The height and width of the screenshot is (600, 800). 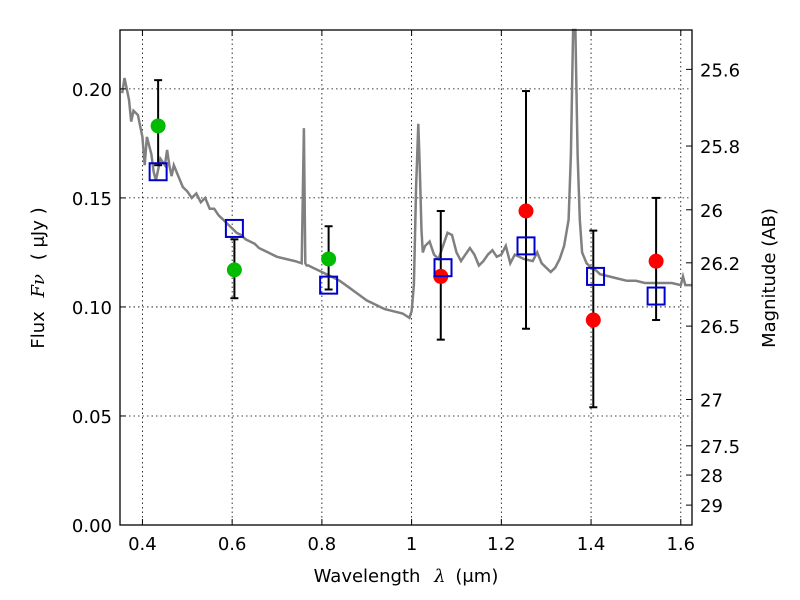 I want to click on x-axis-label-text: Wavelength, so click(x=367, y=576).